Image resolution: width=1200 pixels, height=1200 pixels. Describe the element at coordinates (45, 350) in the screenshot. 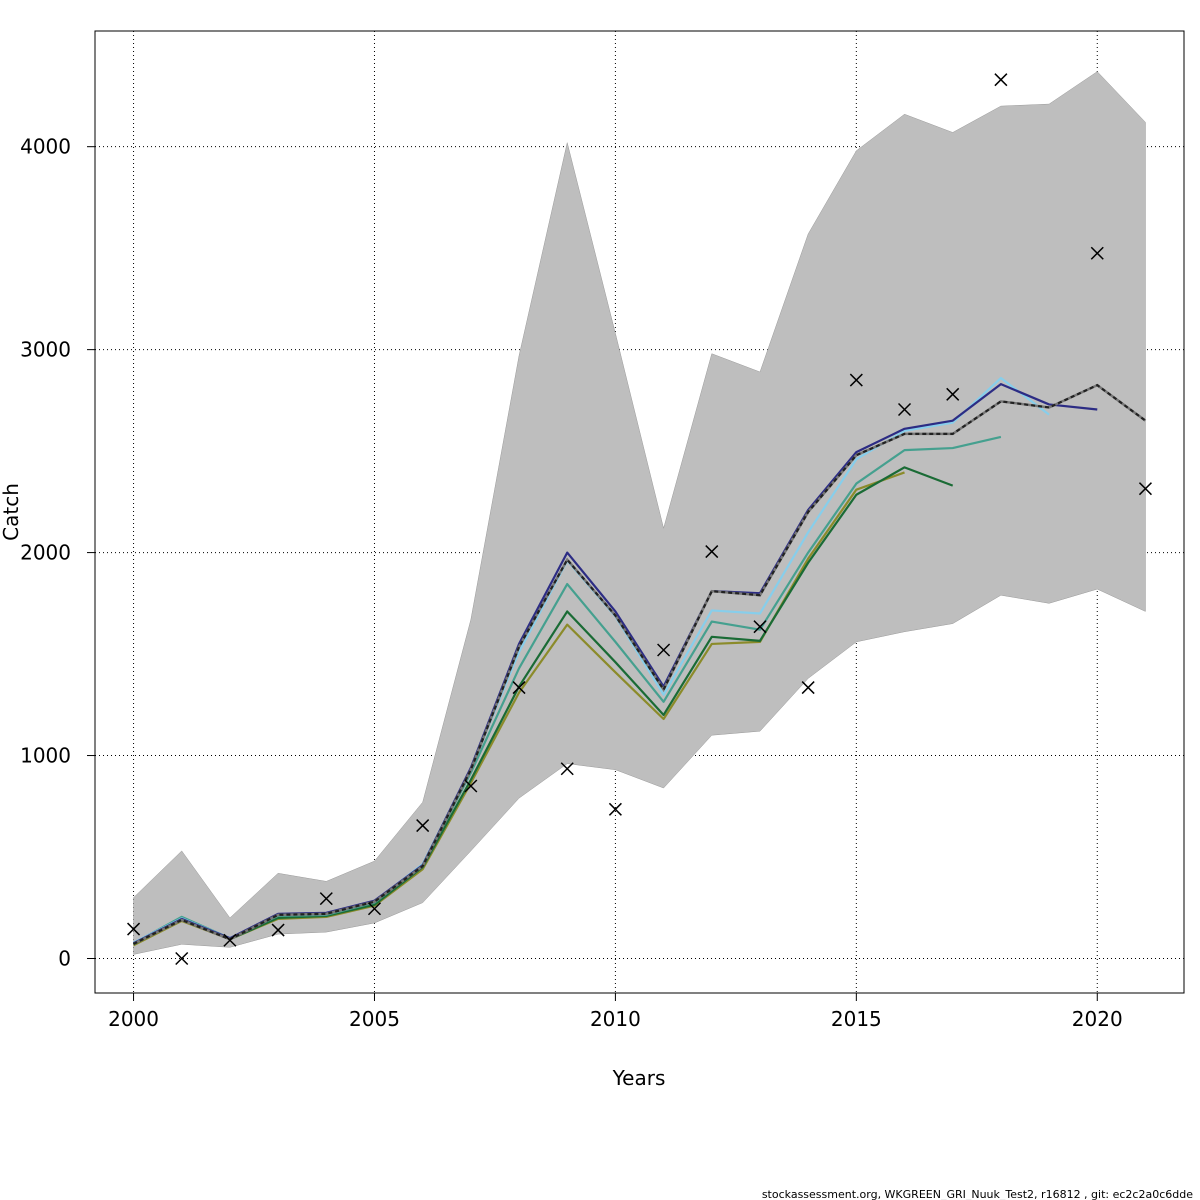

I see `y-tick-label-3000: 3000` at that location.